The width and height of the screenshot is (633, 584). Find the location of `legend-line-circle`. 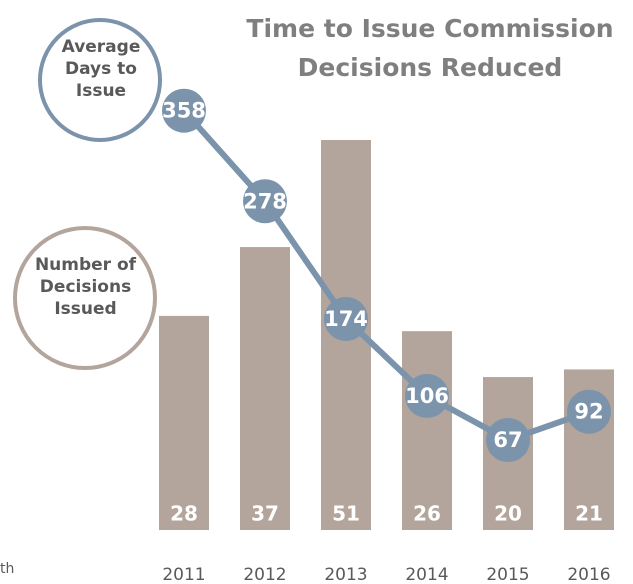

legend-line-circle is located at coordinates (100, 80).